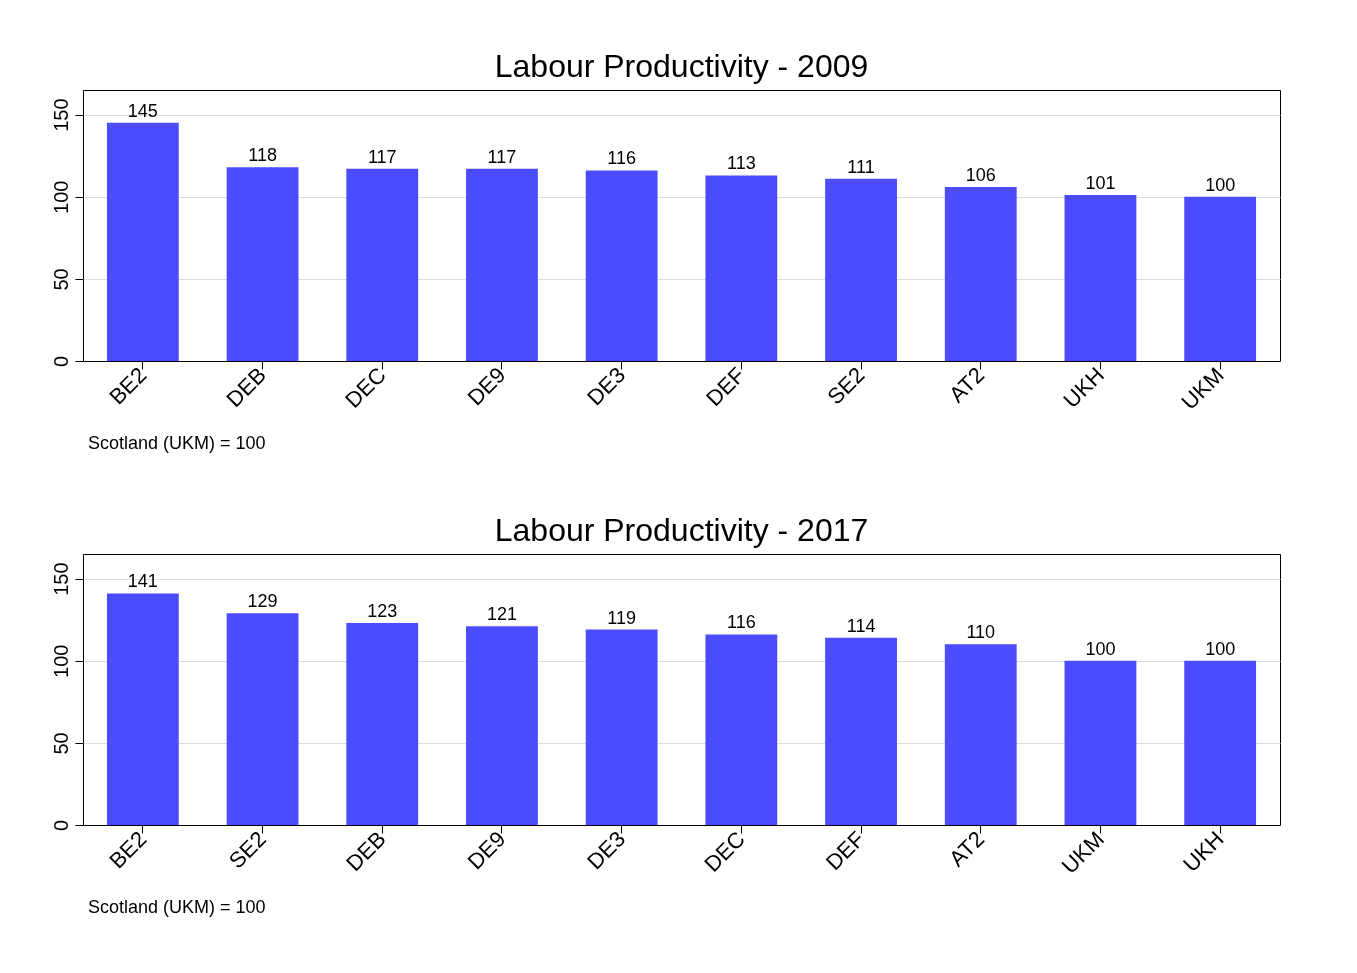  I want to click on data-label: 114, so click(861, 625).